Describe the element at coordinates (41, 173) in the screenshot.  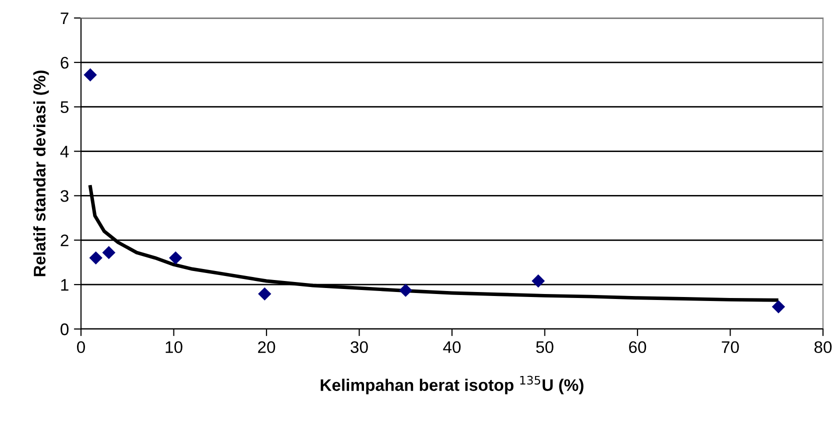
I see `y-axis-title: Relatif standar deviasi (%)` at that location.